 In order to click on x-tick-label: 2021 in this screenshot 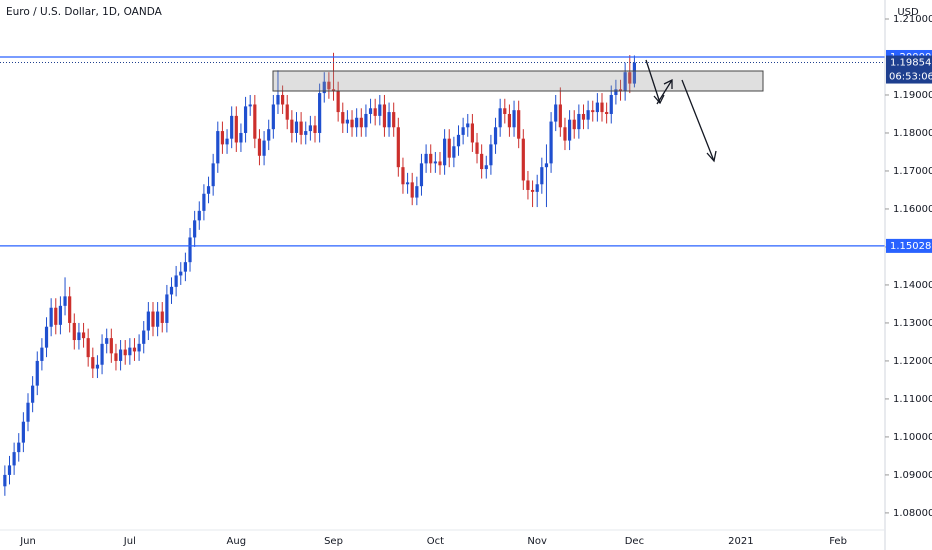, I will do `click(740, 541)`.